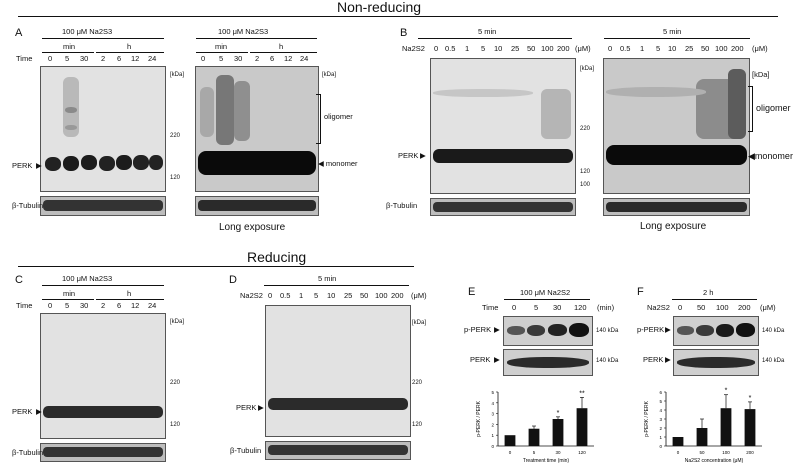  I want to click on panel-a-time-label: Time, so click(24, 58).